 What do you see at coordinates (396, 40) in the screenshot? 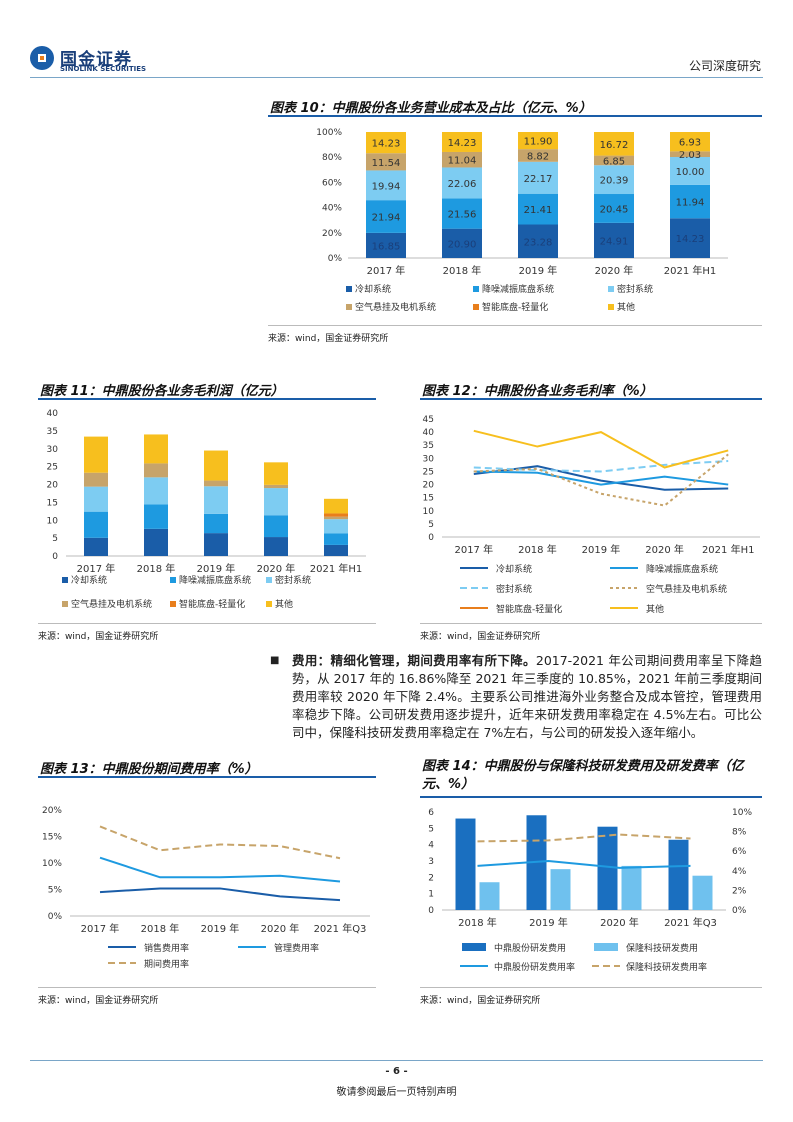
I see `header: 国金证券 SINOLINK SECURITIES 公司深度研究` at bounding box center [396, 40].